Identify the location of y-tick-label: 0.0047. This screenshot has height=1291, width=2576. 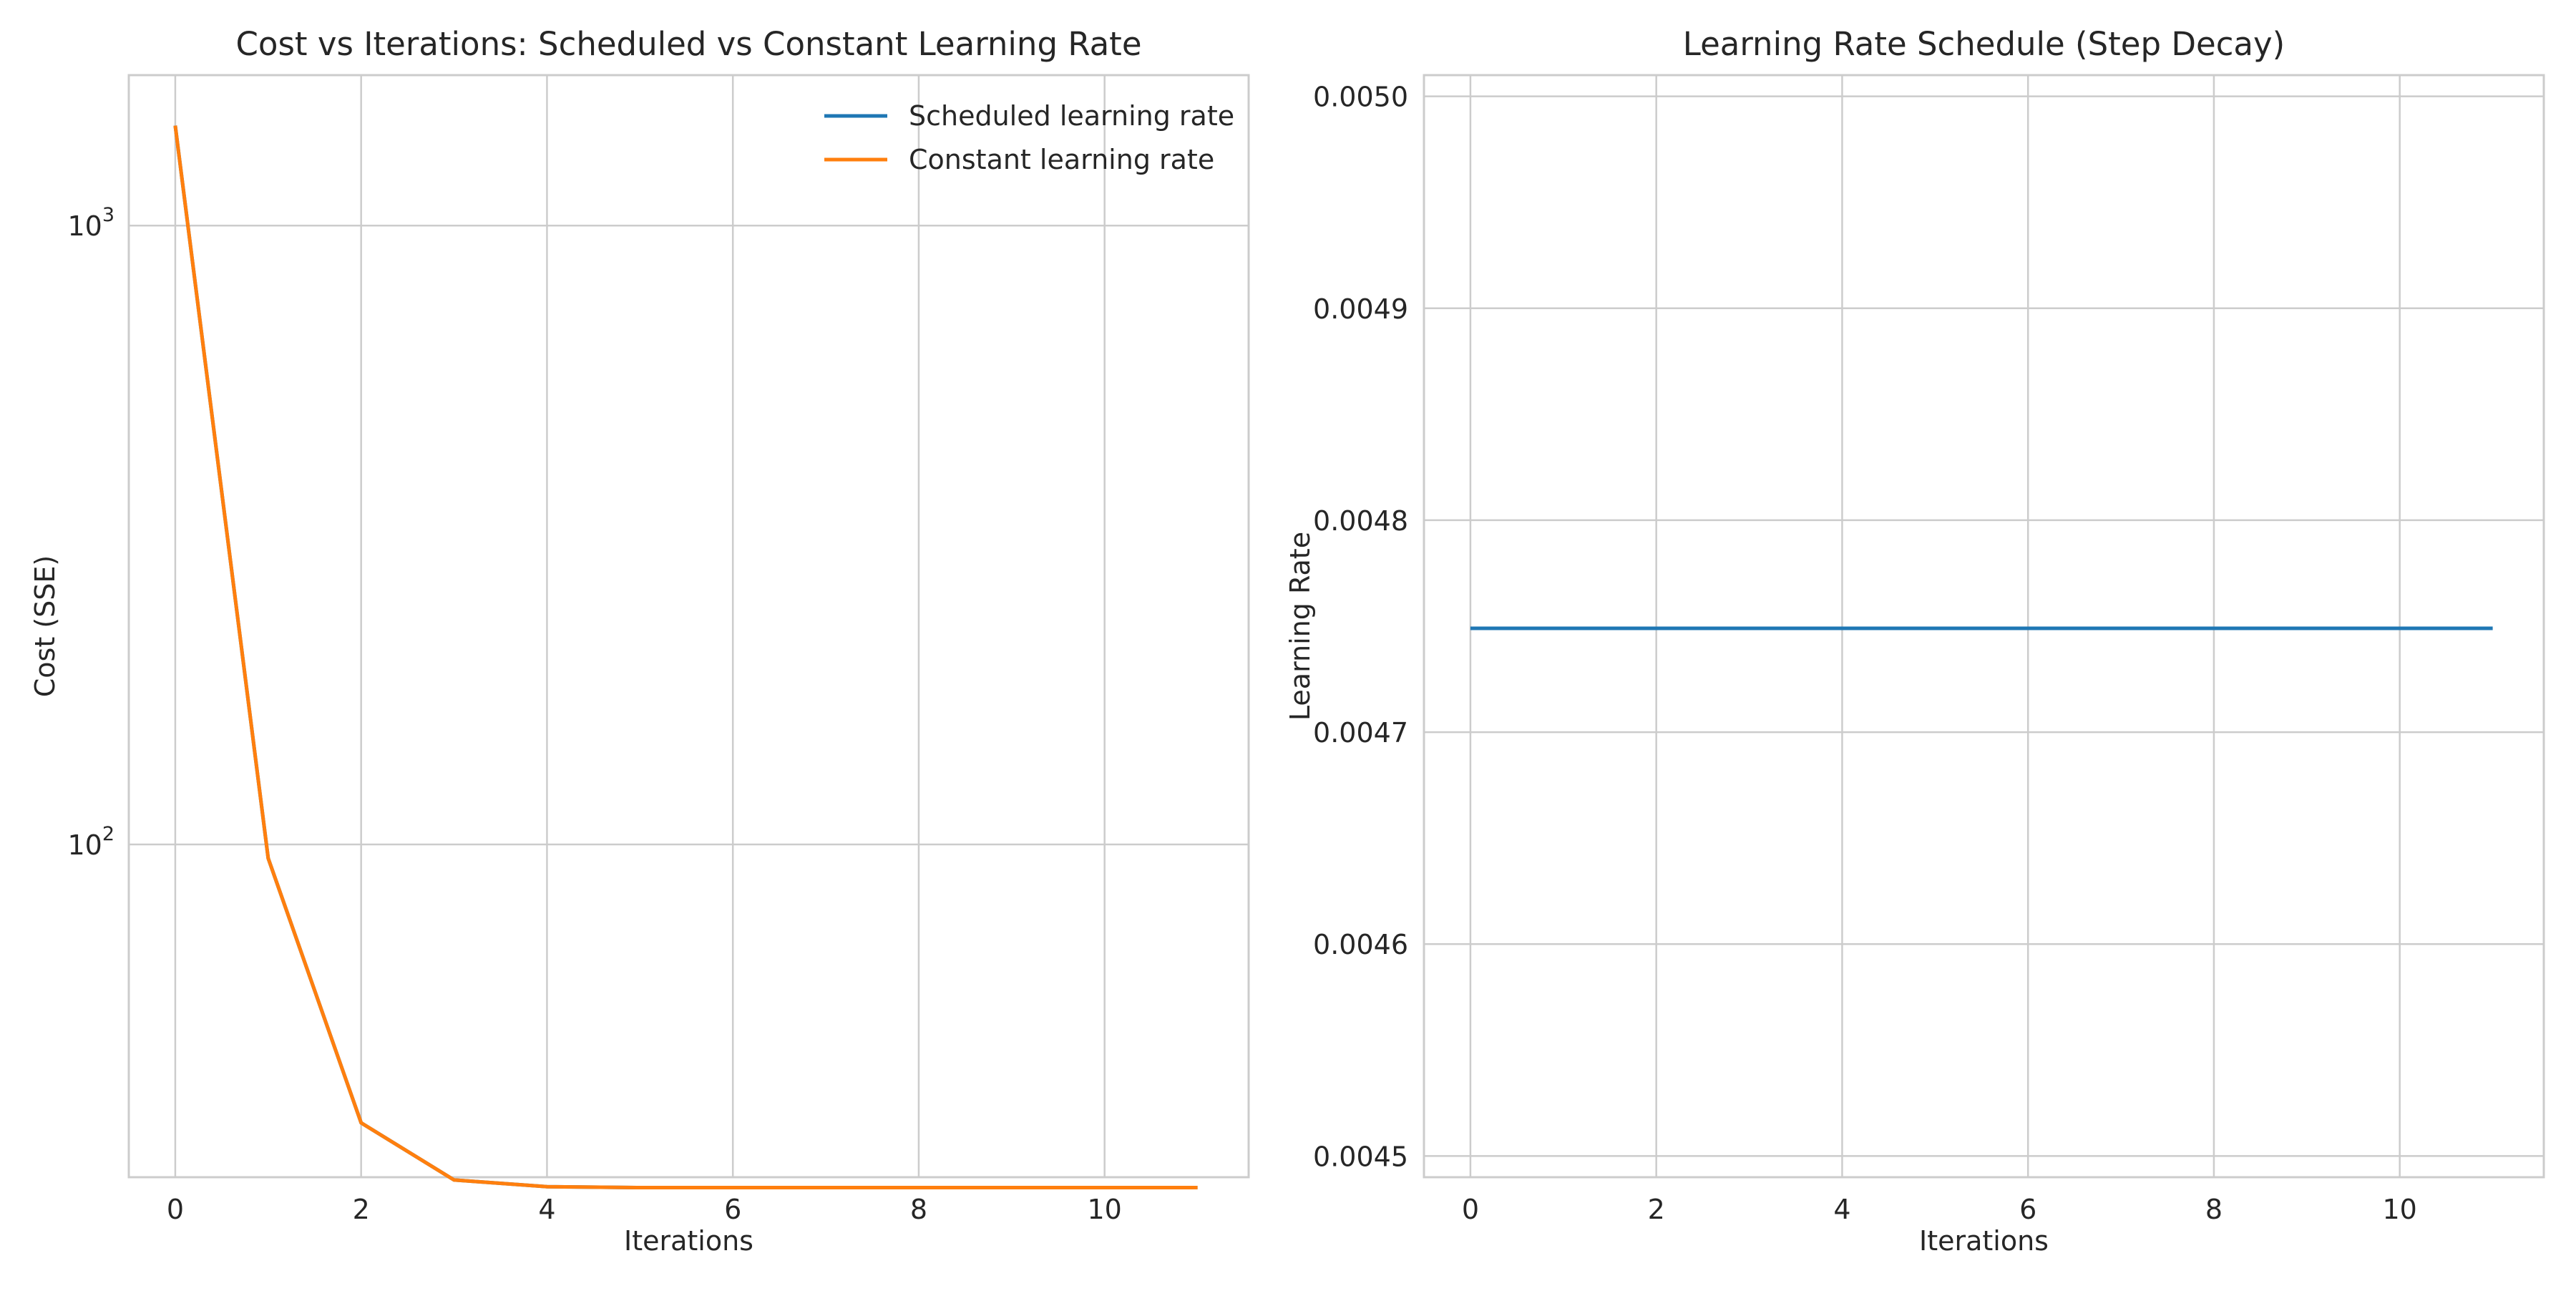
(1360, 733).